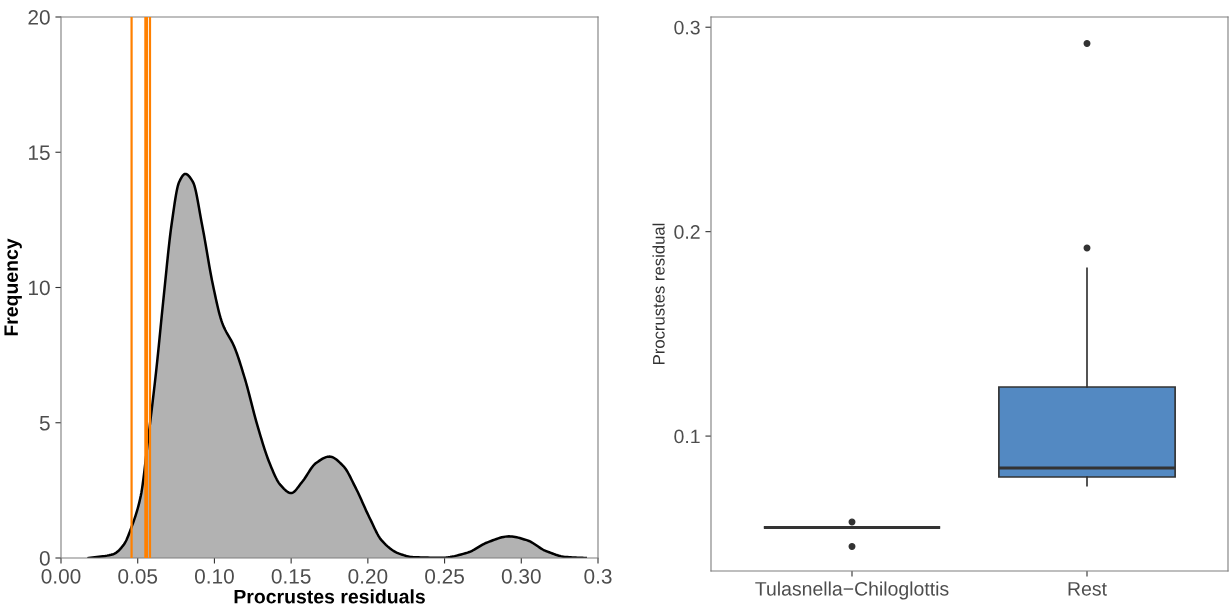 This screenshot has width=1230, height=604. I want to click on x-axis-title: Procrustes residuals, so click(329, 596).